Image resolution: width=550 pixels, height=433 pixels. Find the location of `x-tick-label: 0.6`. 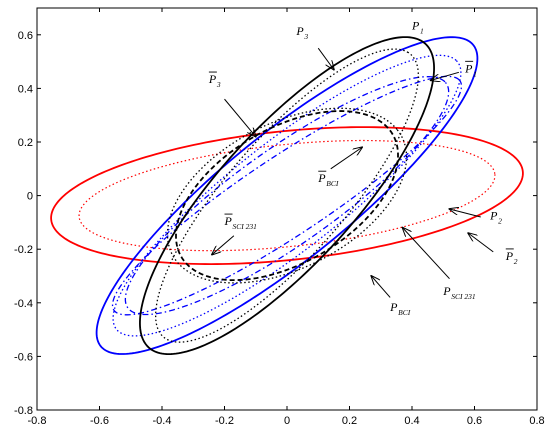

x-tick-label: 0.6 is located at coordinates (474, 421).